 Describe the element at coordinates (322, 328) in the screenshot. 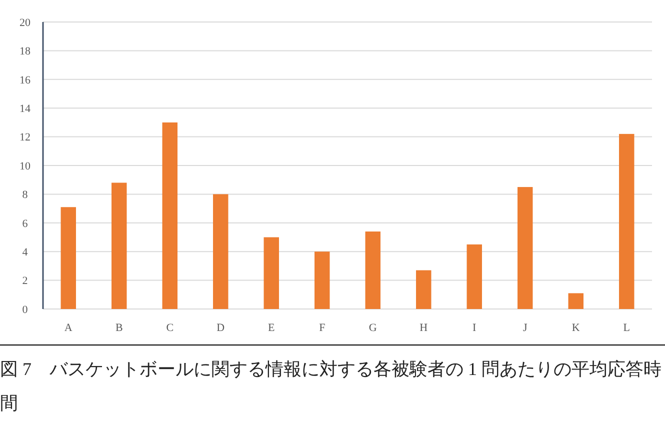

I see `x-tick-label: F` at that location.